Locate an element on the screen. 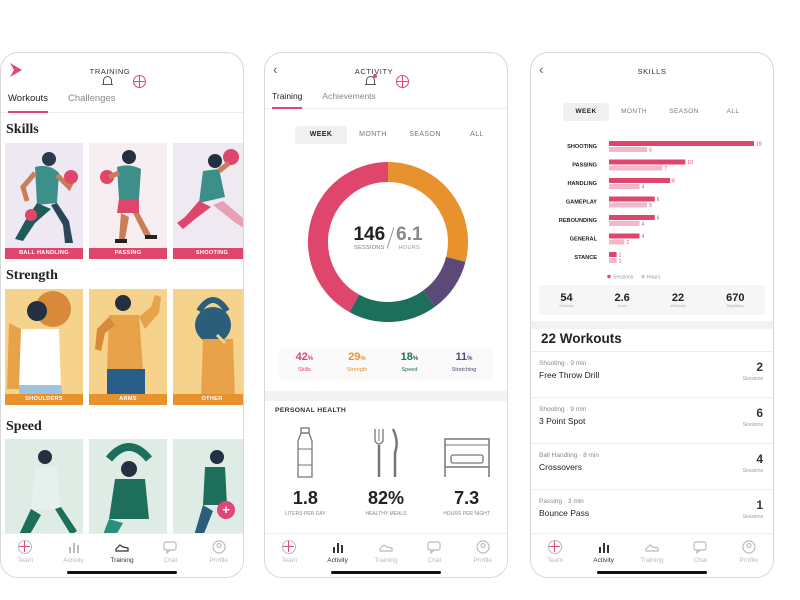  header: ‹ ACTIVITY is located at coordinates (386, 71).